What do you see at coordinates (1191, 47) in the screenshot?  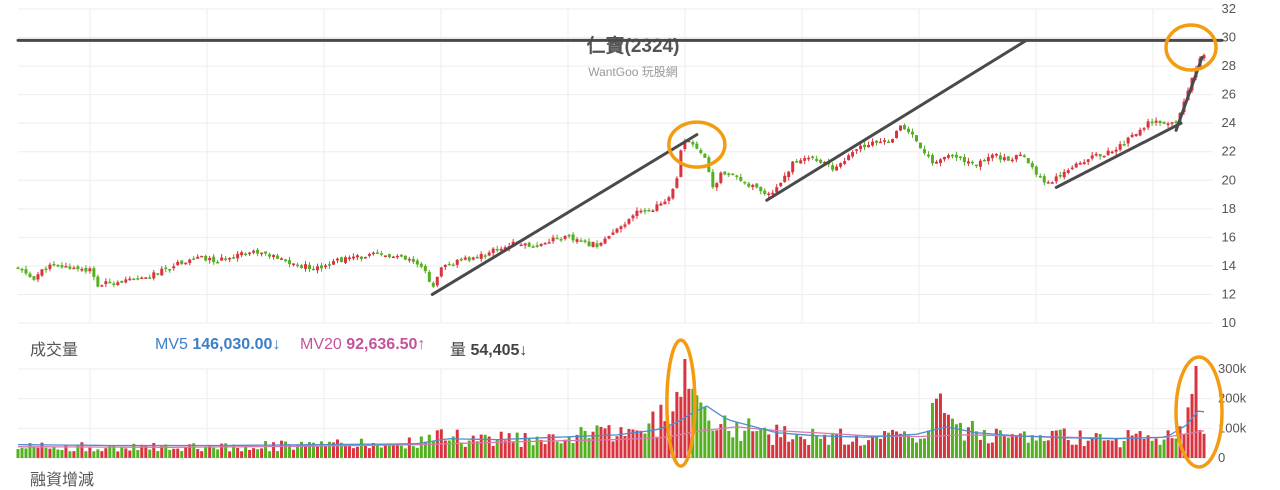 I see `highlight-circle` at bounding box center [1191, 47].